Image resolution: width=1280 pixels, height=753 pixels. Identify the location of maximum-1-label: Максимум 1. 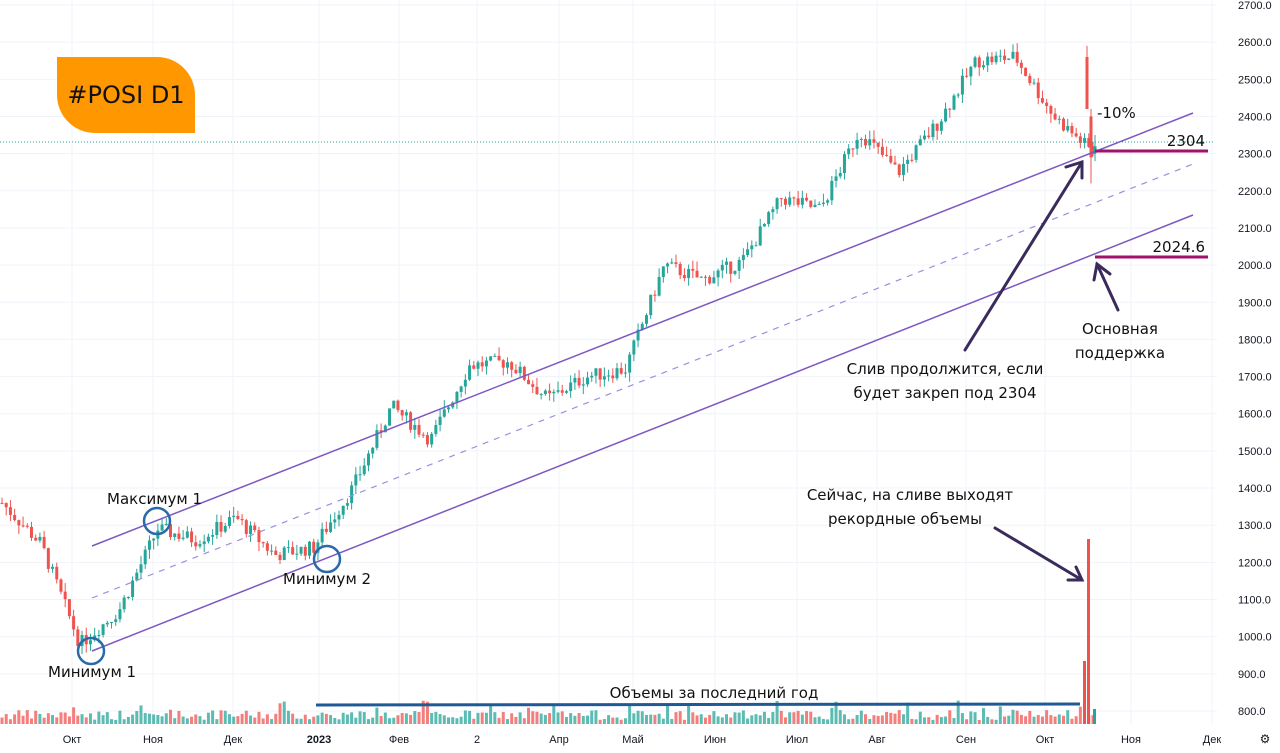
(154, 499).